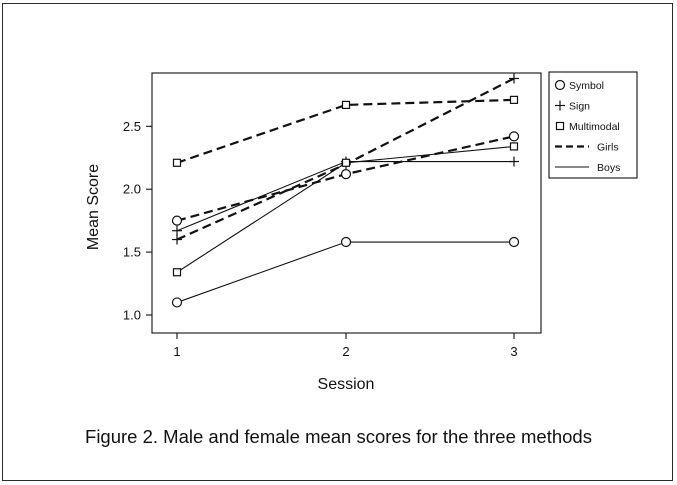 This screenshot has width=677, height=485. What do you see at coordinates (176, 351) in the screenshot?
I see `x-tick-label: 1` at bounding box center [176, 351].